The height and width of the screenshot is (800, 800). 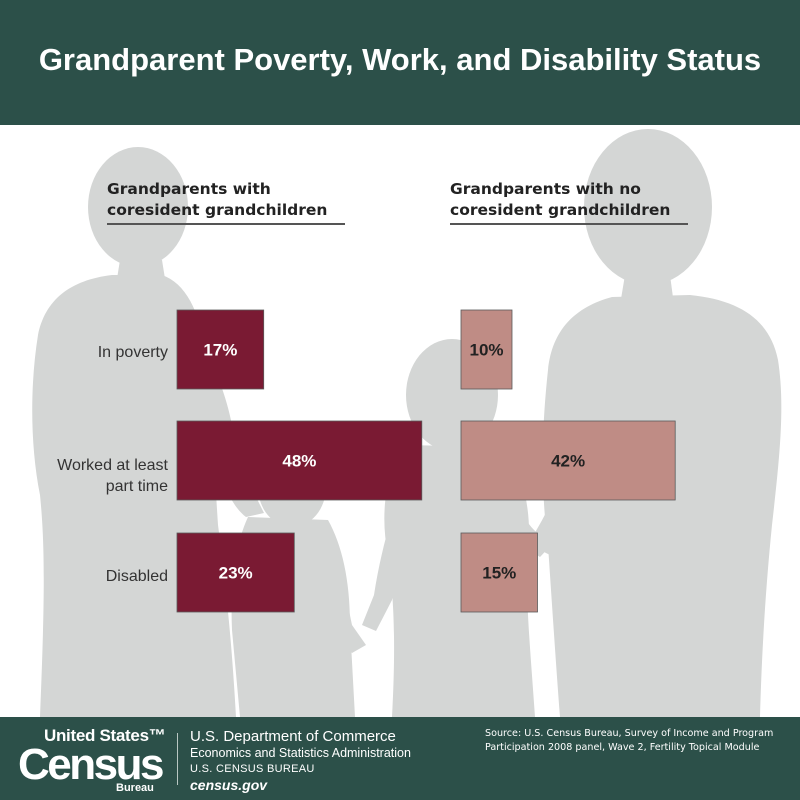 What do you see at coordinates (105, 735) in the screenshot?
I see `census-logo-line-1: United States™` at bounding box center [105, 735].